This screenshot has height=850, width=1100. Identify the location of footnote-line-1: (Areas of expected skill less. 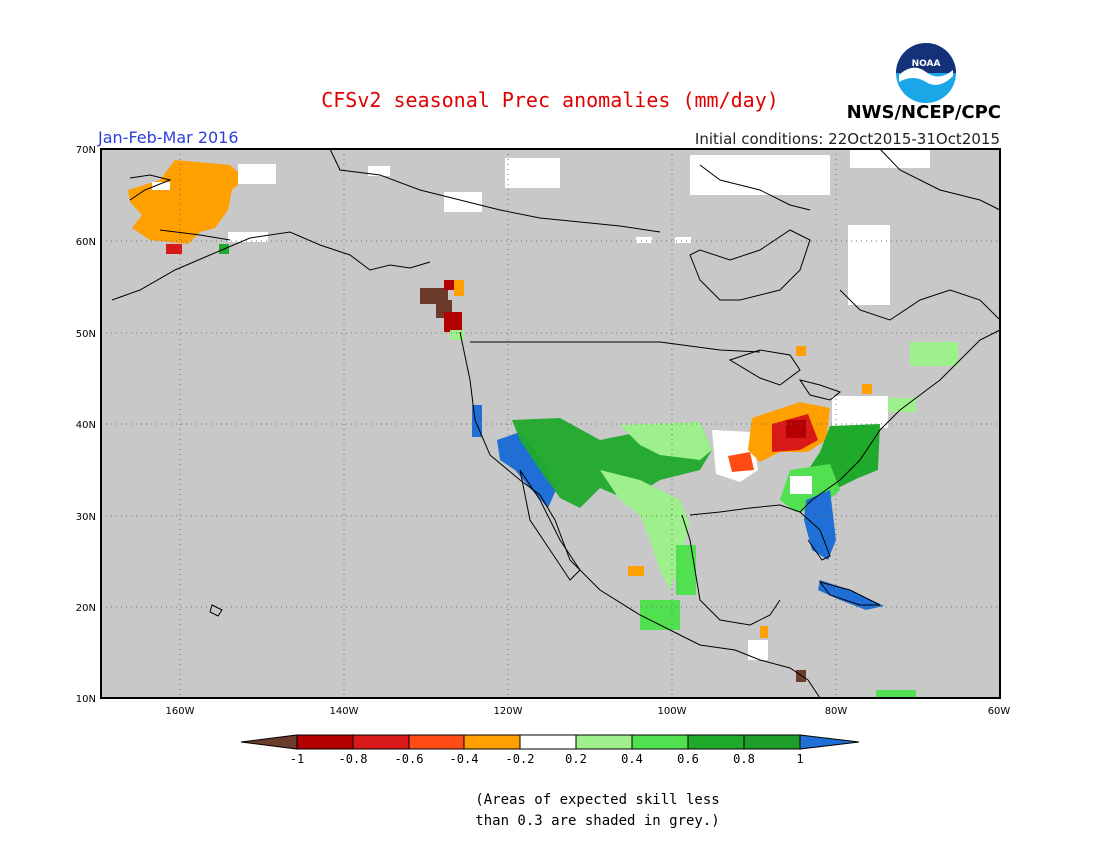
(597, 800).